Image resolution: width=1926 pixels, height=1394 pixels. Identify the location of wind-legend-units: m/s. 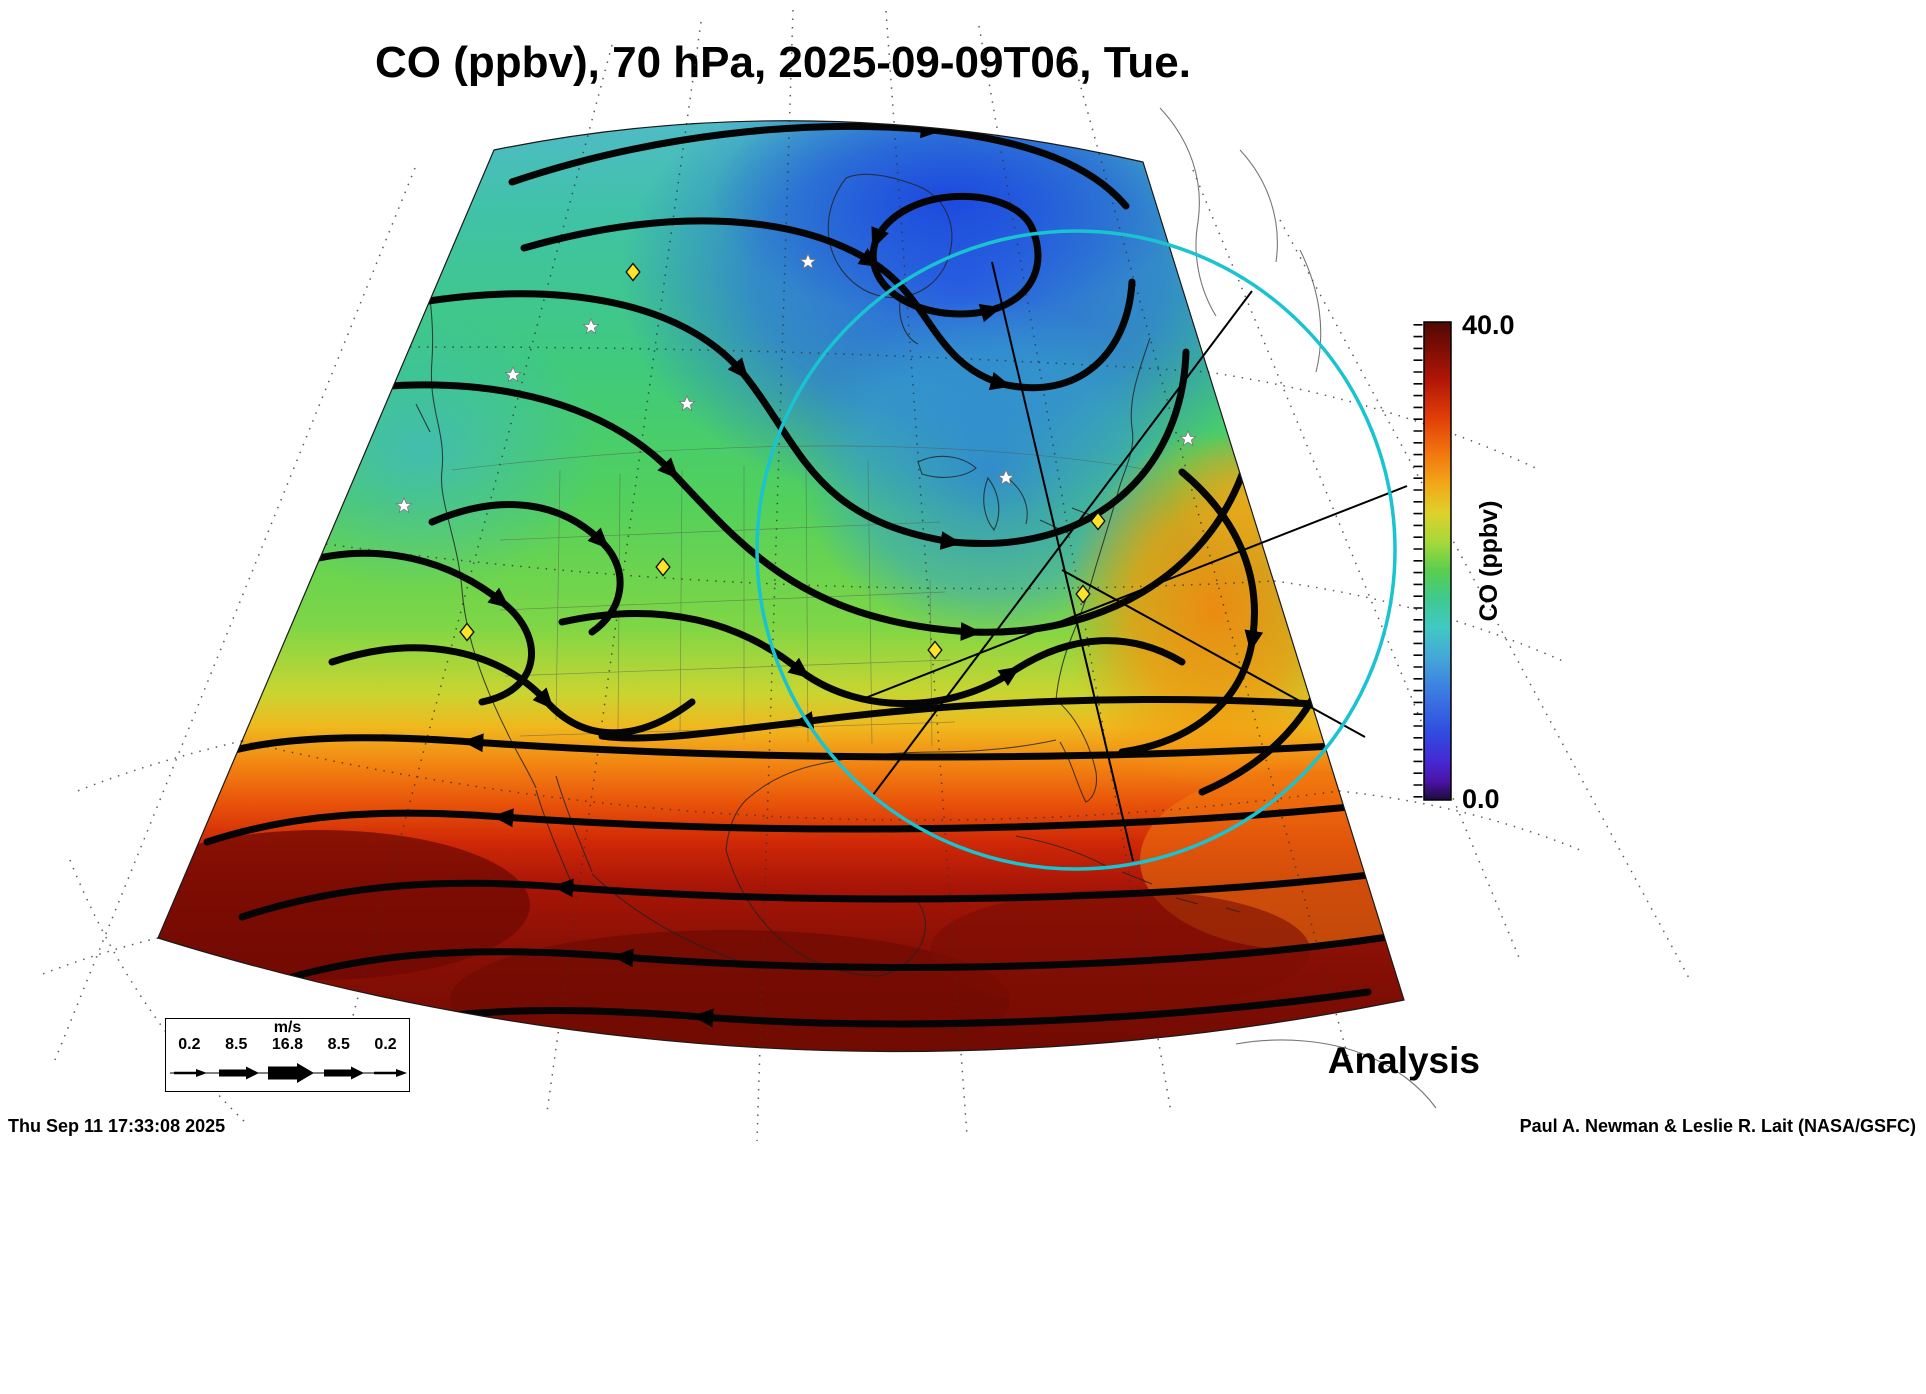
(287, 1027).